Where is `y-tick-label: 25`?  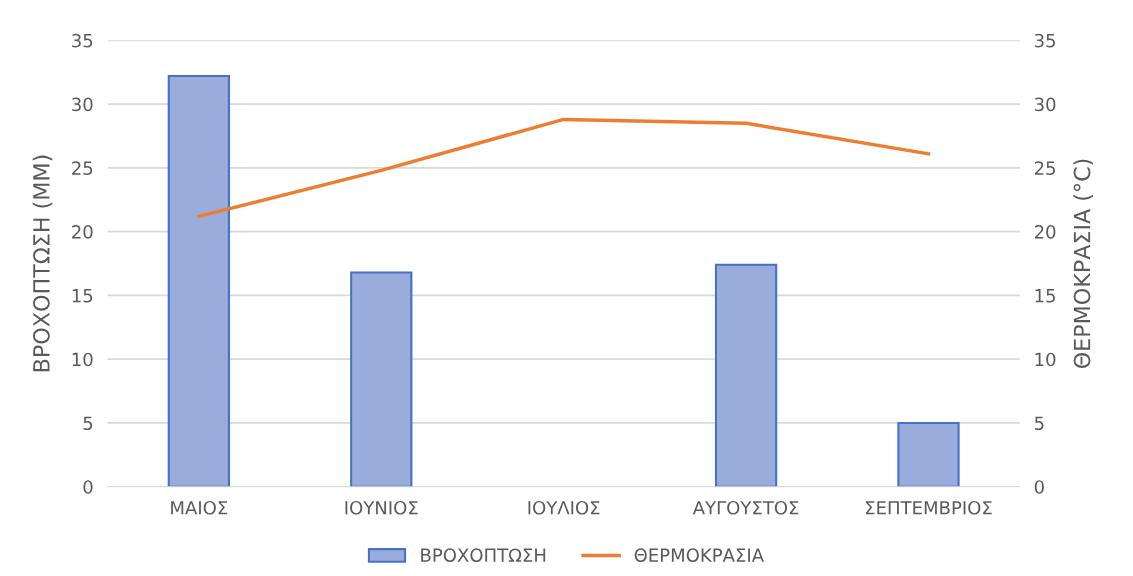 y-tick-label: 25 is located at coordinates (82, 168).